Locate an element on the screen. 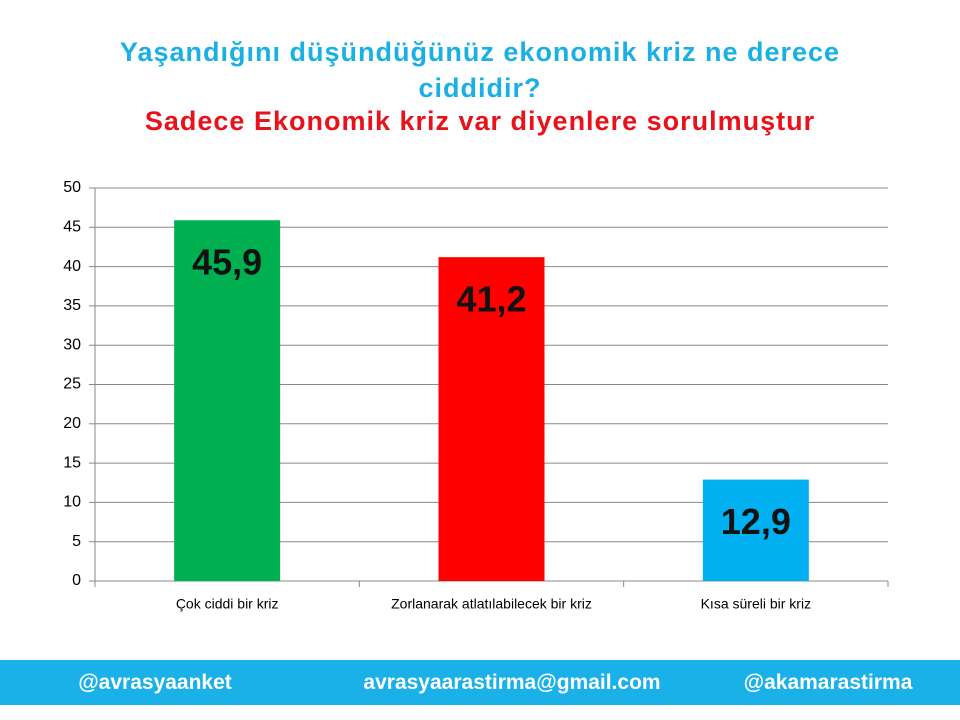 This screenshot has height=720, width=960. footer-email: avrasyaarastirma@gmail.com is located at coordinates (512, 682).